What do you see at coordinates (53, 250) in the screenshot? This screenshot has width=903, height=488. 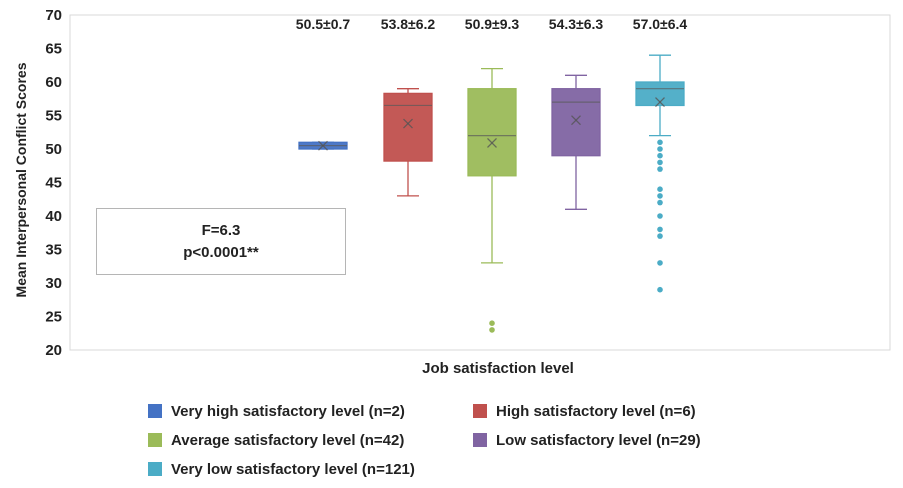 I see `y-tick-label: 35` at bounding box center [53, 250].